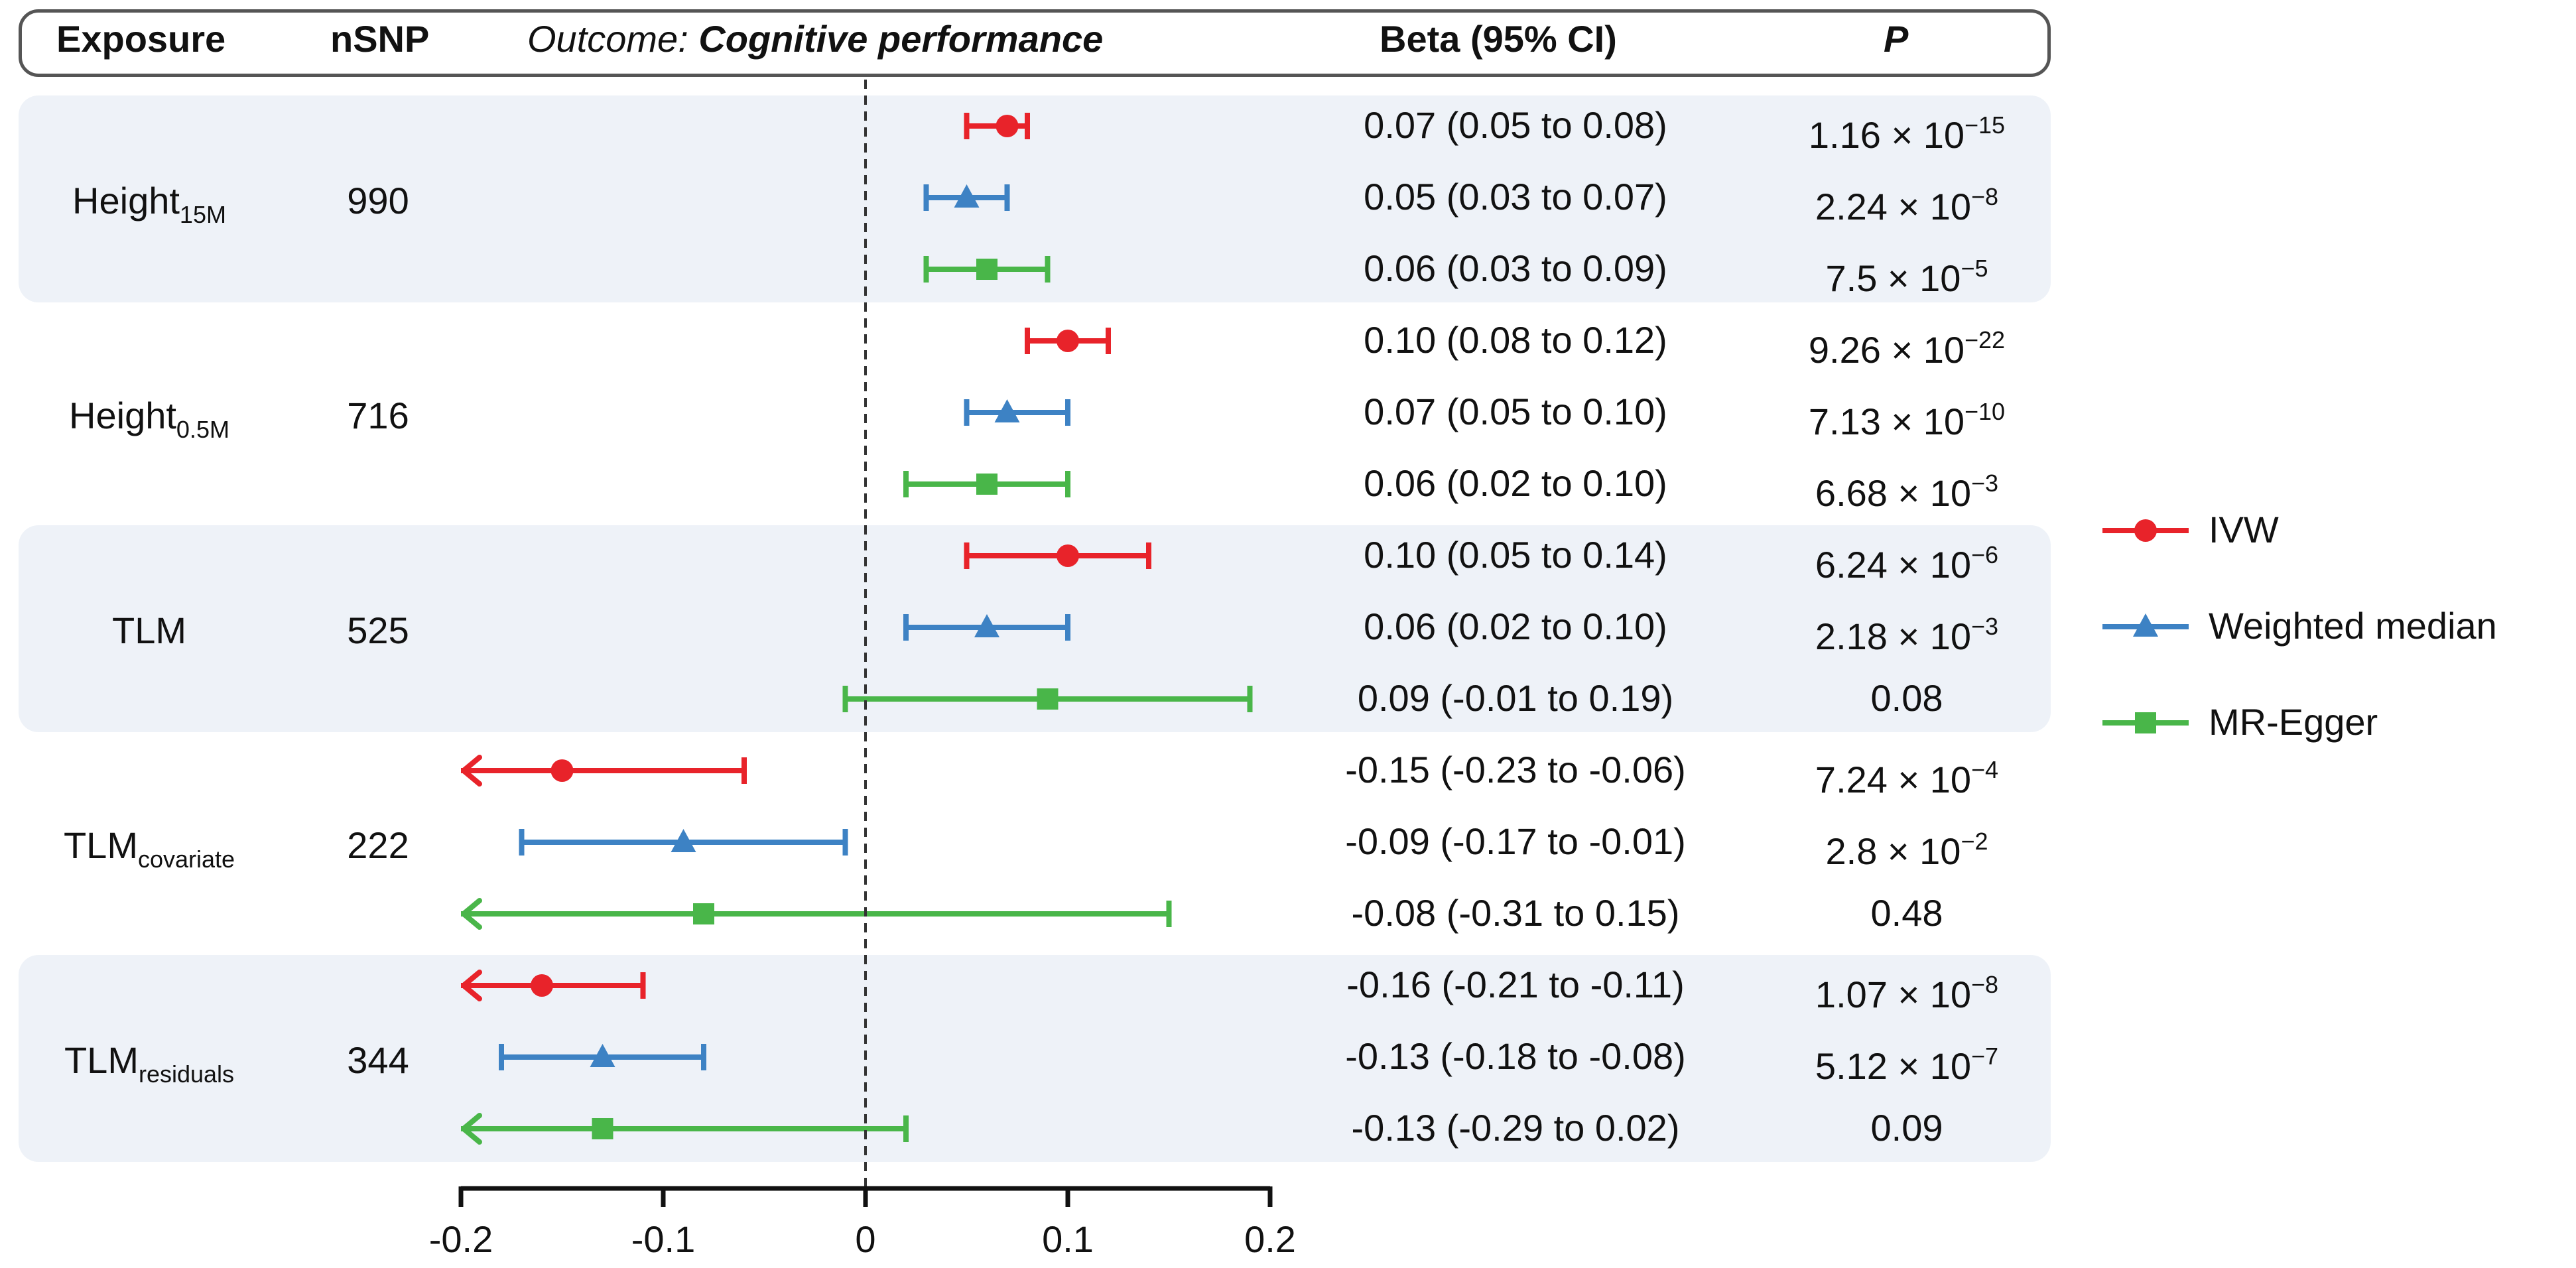 The width and height of the screenshot is (2576, 1268). What do you see at coordinates (187, 1074) in the screenshot?
I see `exposure-subscript: residuals` at bounding box center [187, 1074].